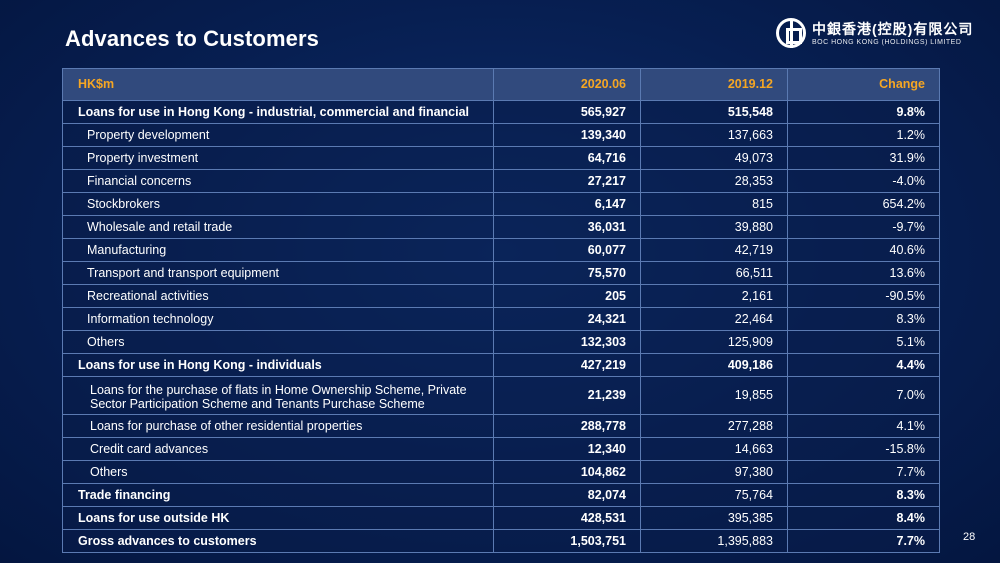  Describe the element at coordinates (567, 319) in the screenshot. I see `value-2020-06: 24,321` at that location.